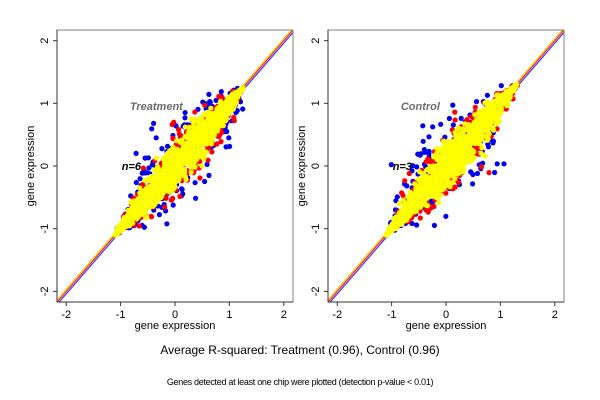  What do you see at coordinates (302, 166) in the screenshot?
I see `y-axis-label: gene expression` at bounding box center [302, 166].